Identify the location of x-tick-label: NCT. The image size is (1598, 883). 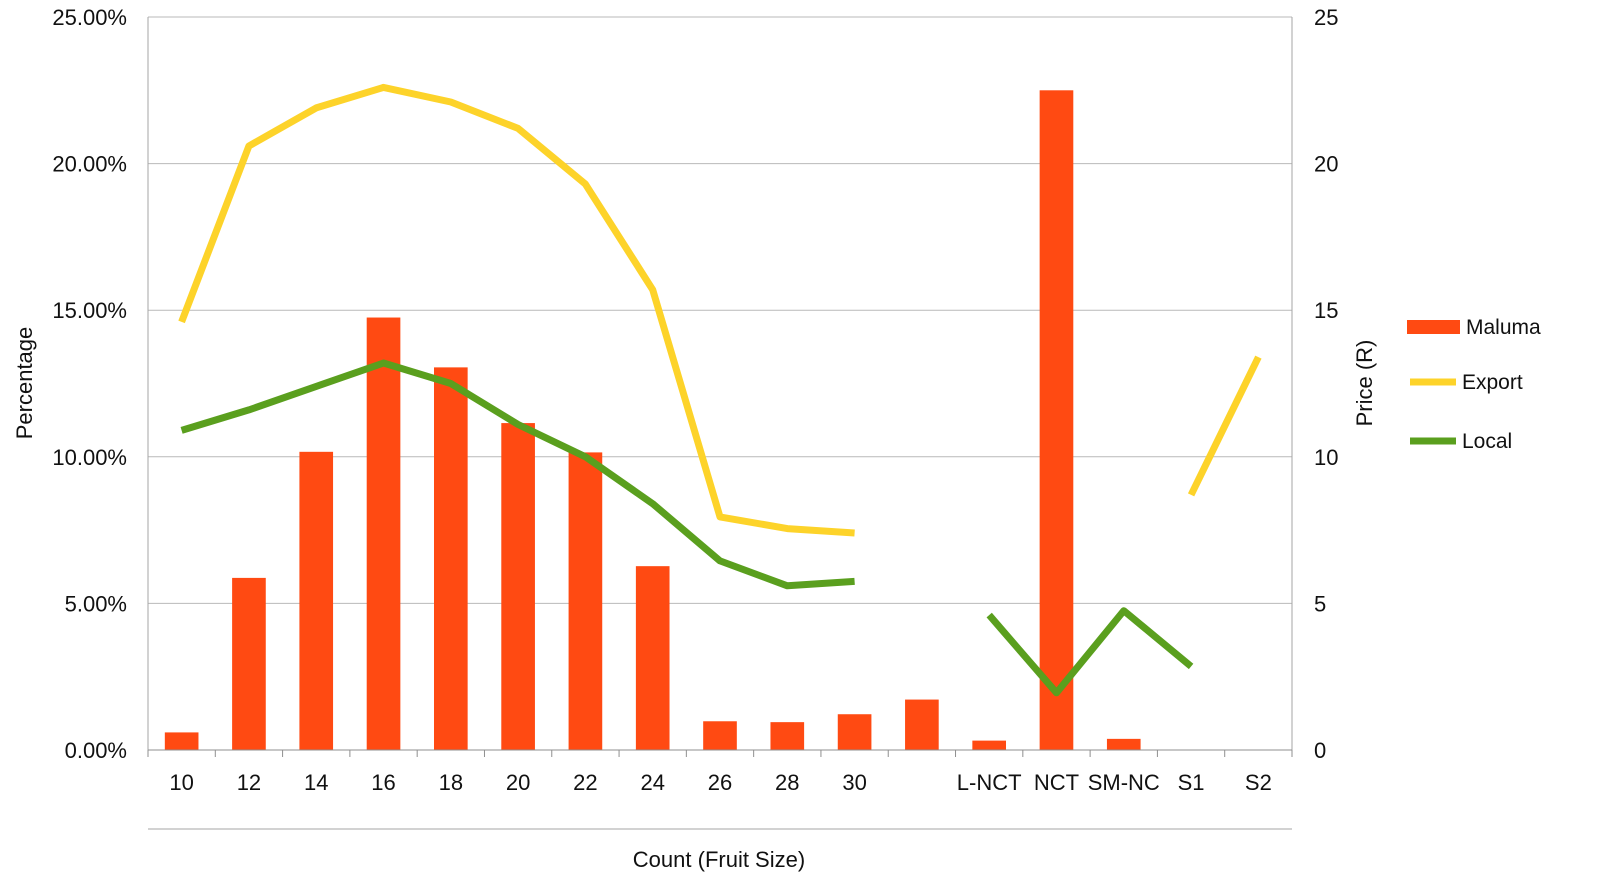
(1056, 782).